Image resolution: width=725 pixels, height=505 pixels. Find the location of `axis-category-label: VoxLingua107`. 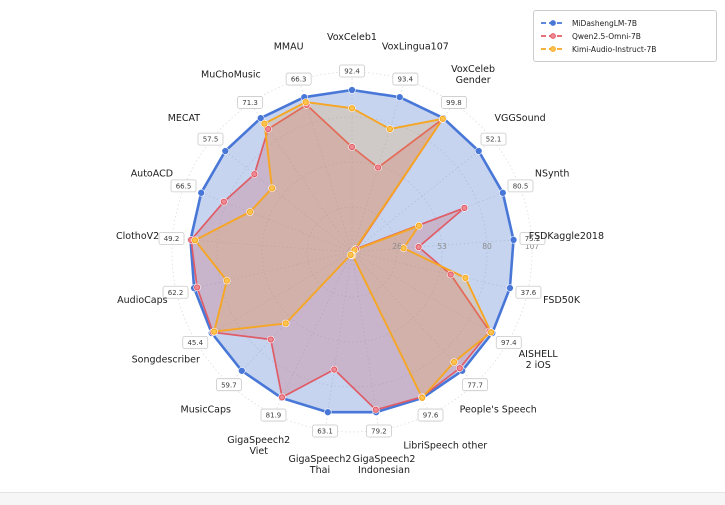

axis-category-label: VoxLingua107 is located at coordinates (415, 47).